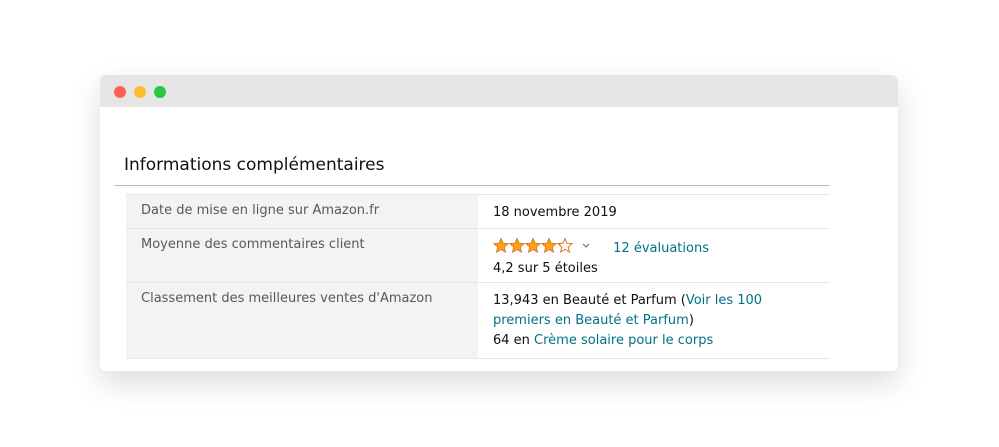 Image resolution: width=999 pixels, height=447 pixels. What do you see at coordinates (472, 185) in the screenshot?
I see `divider` at bounding box center [472, 185].